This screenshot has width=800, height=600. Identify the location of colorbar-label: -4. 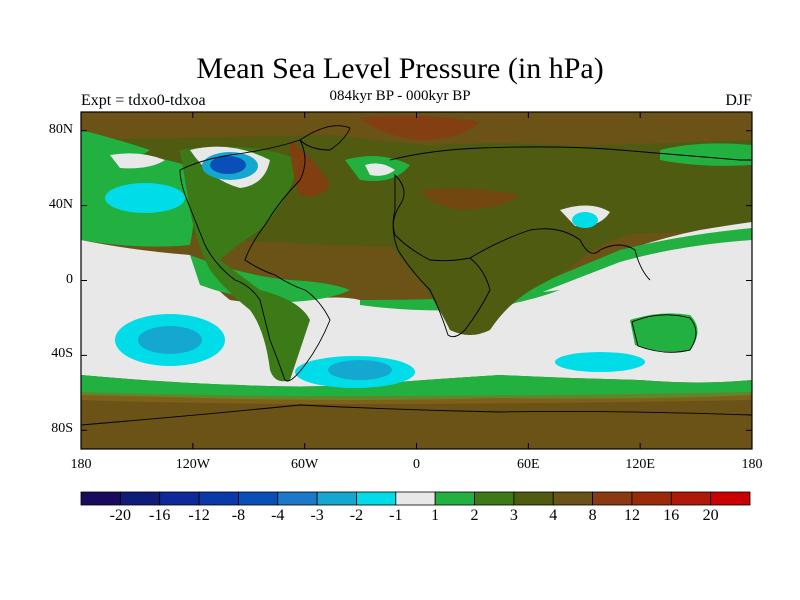
(278, 515).